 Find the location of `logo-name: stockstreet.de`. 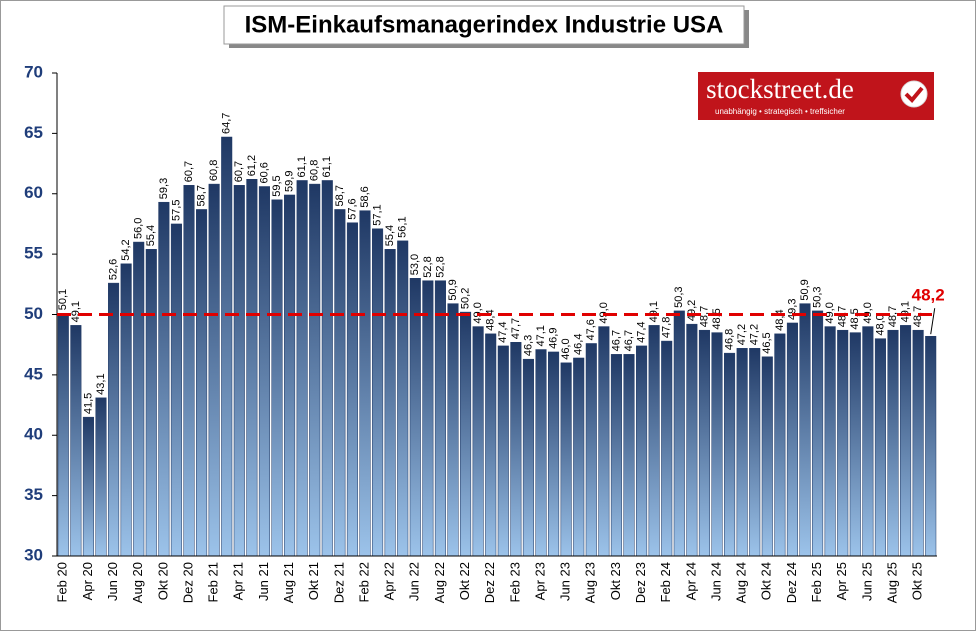

logo-name: stockstreet.de is located at coordinates (780, 89).